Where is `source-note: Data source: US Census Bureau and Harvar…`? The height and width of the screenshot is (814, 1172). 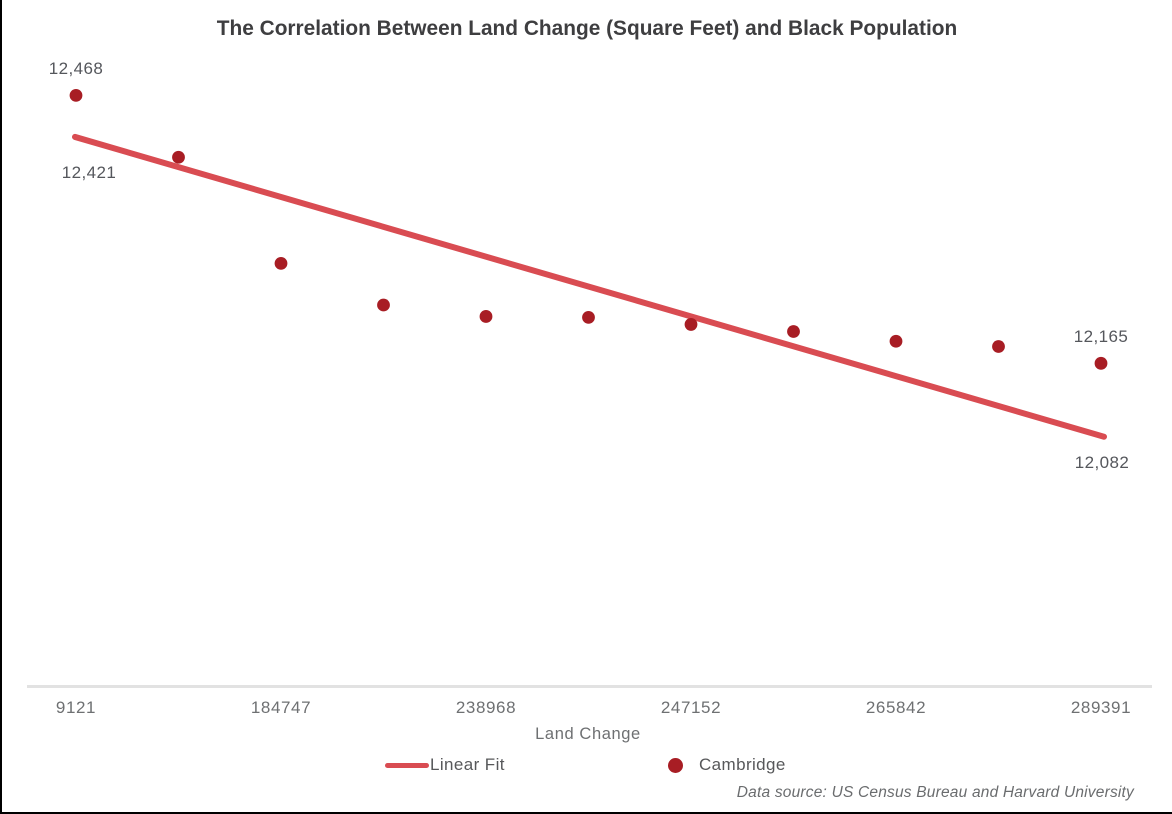 source-note: Data source: US Census Bureau and Harvar… is located at coordinates (935, 792).